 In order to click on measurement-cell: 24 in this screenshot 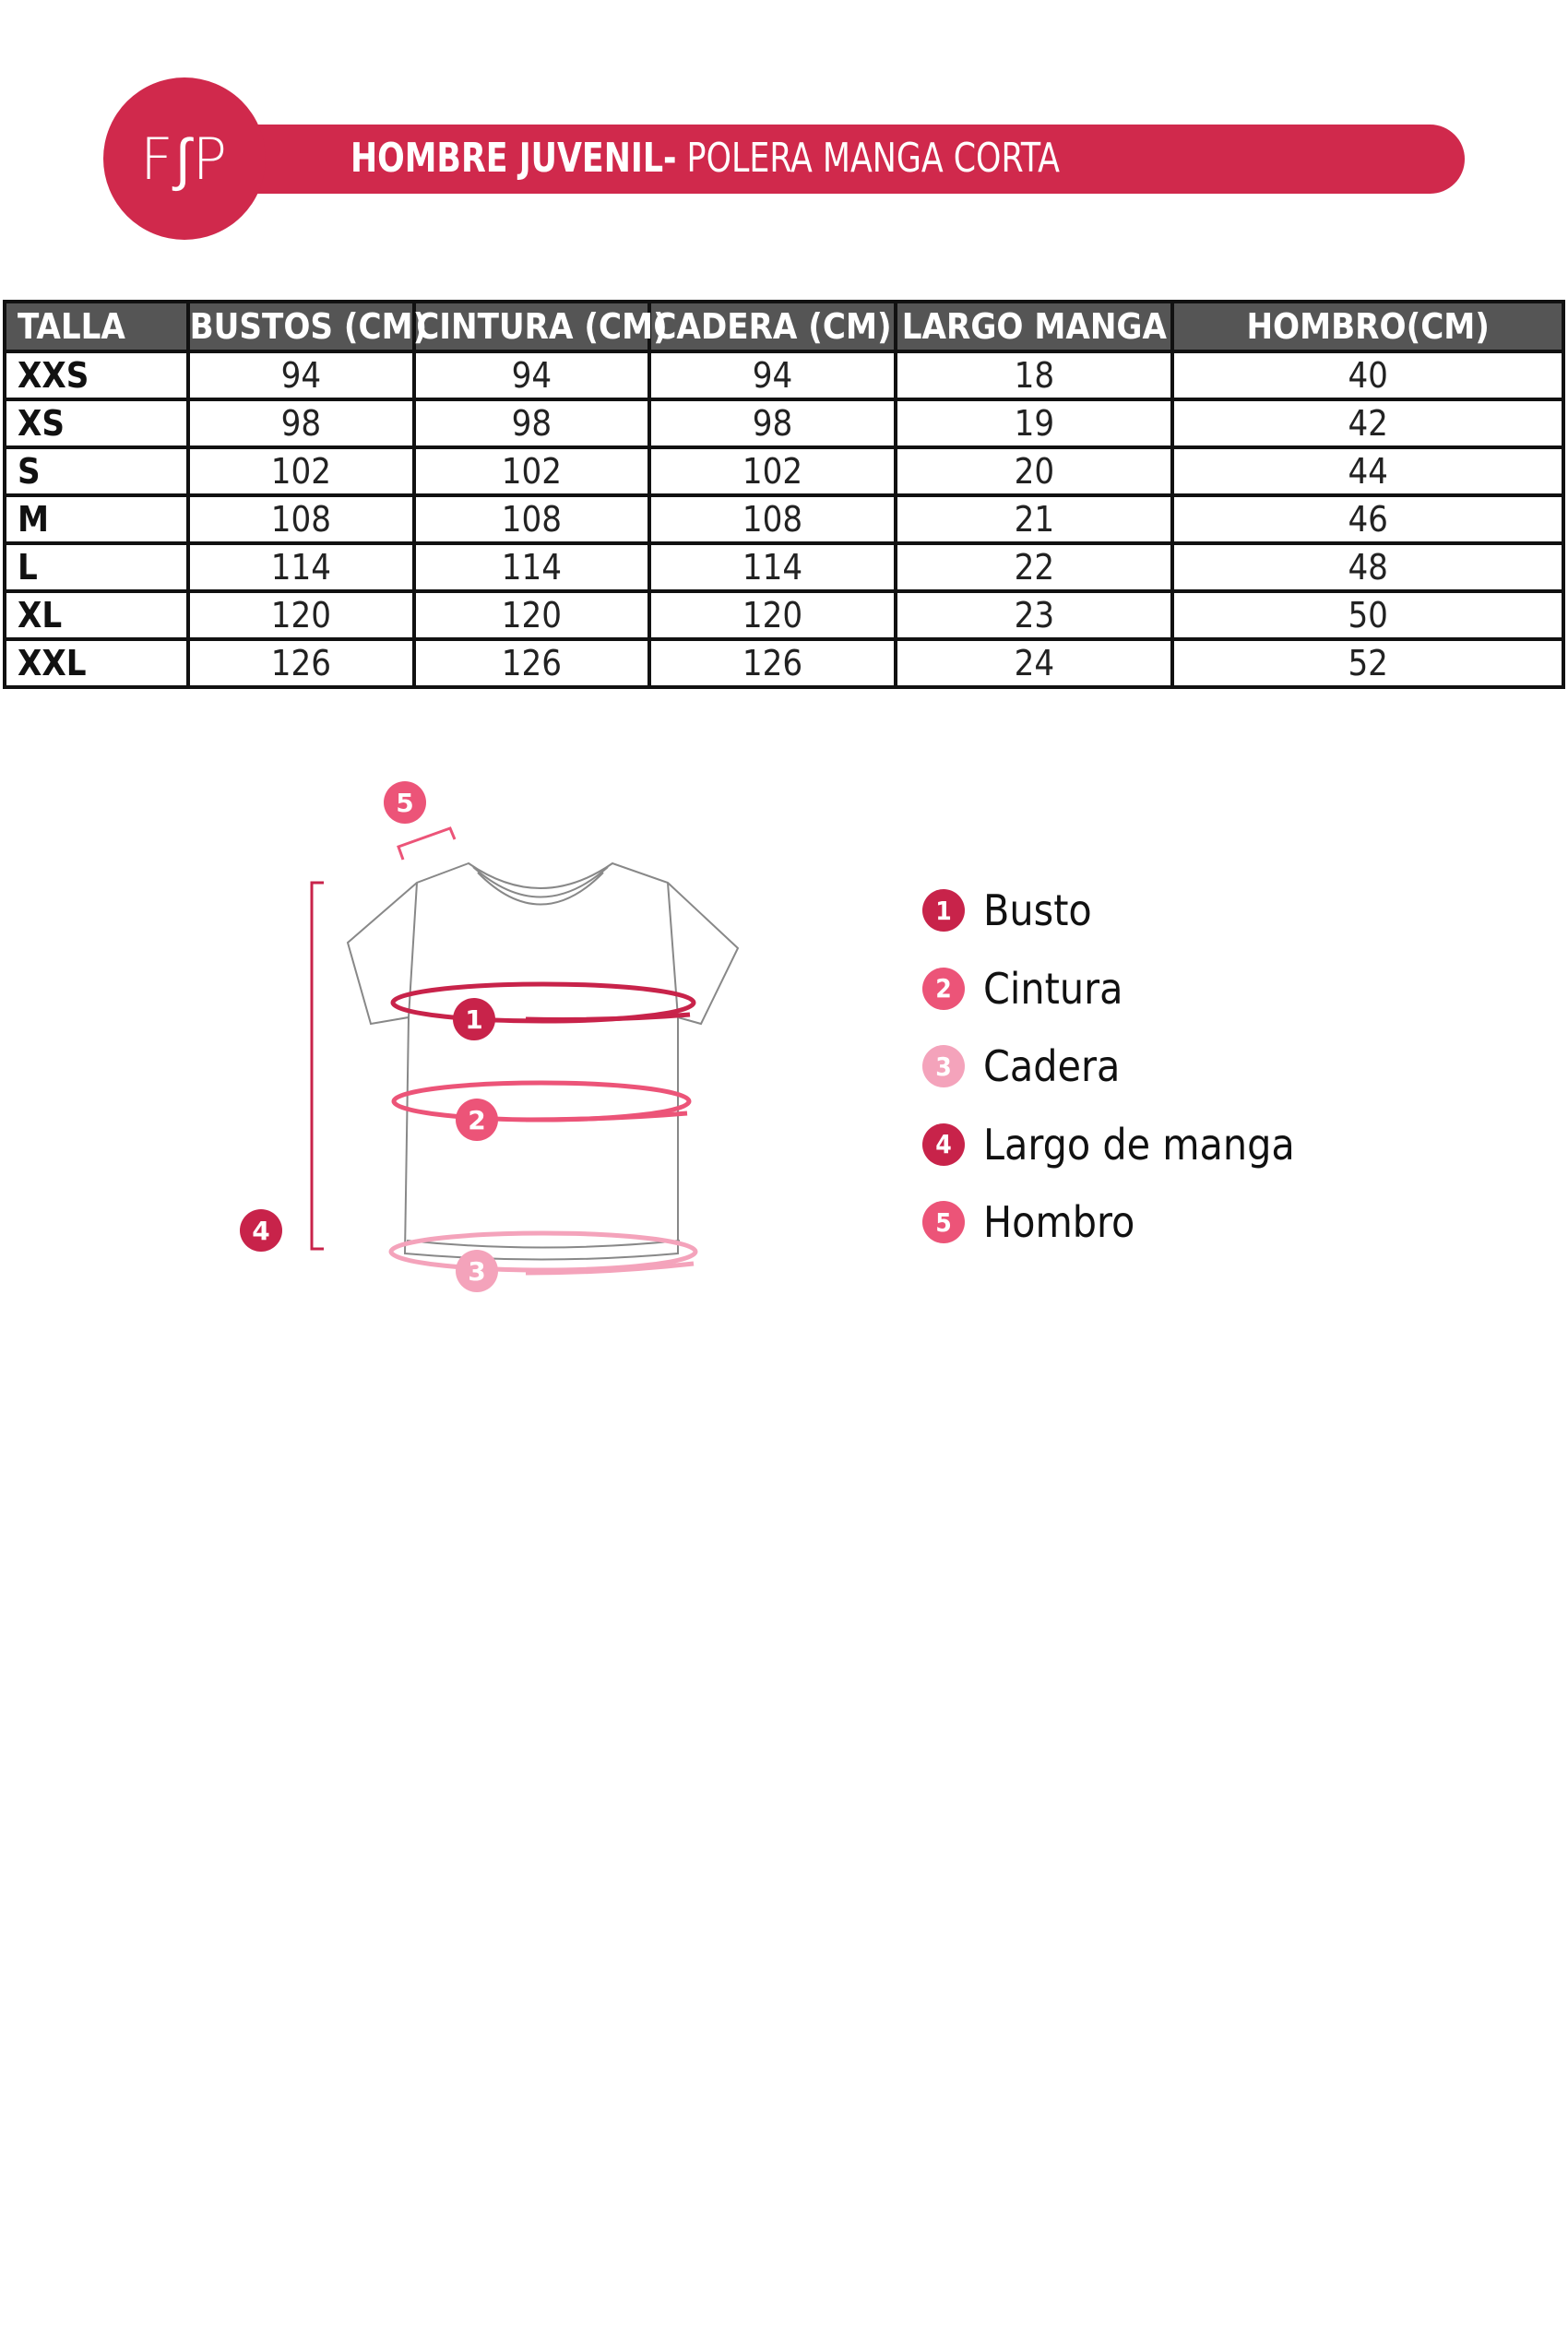, I will do `click(1034, 663)`.